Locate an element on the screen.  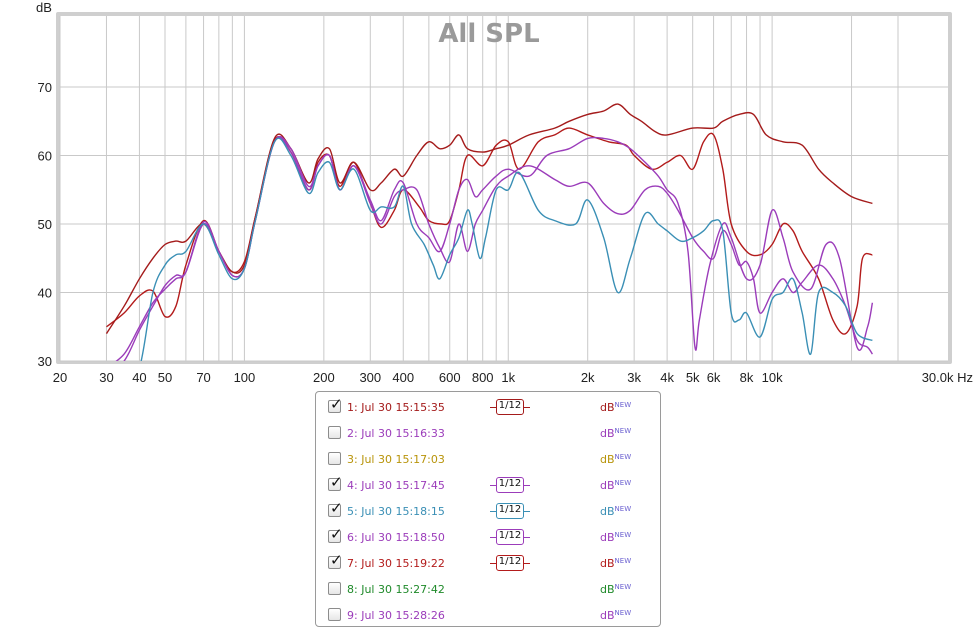
legend-item-label: 5: Jul 30 15:18:15 is located at coordinates (396, 511).